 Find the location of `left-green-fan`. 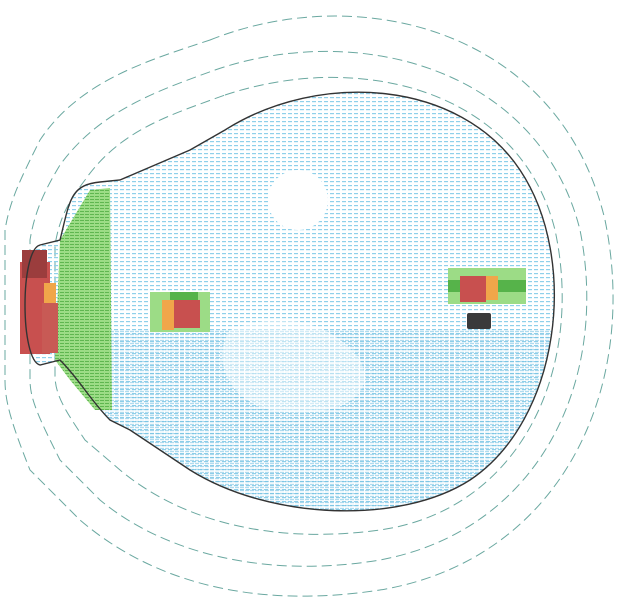

left-green-fan is located at coordinates (83, 299).